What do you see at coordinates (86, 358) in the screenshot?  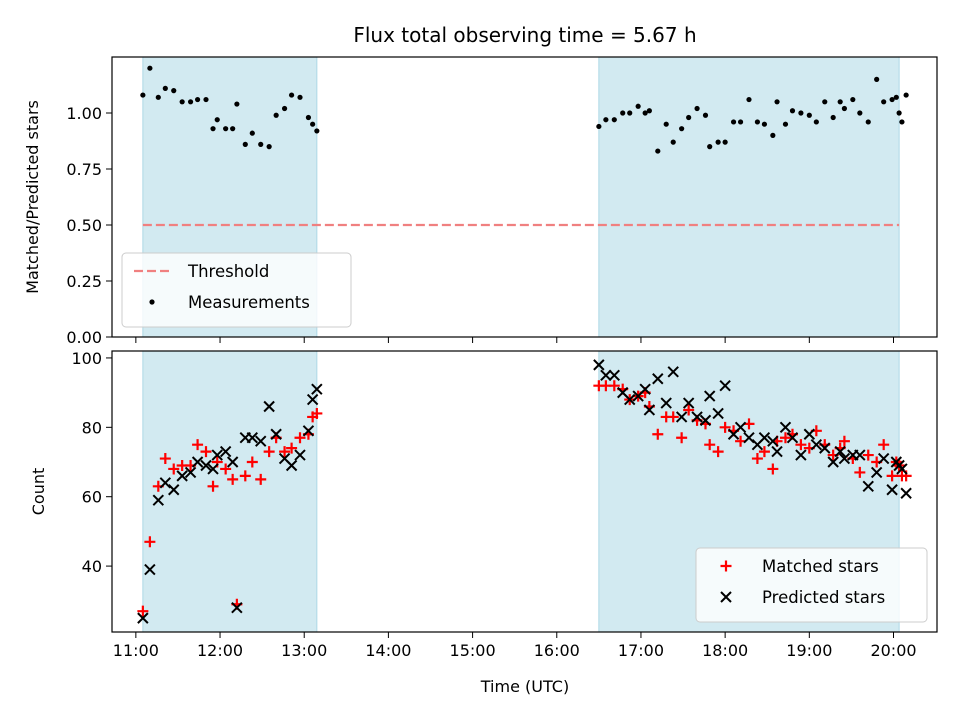 I see `y-tick-label: 100` at bounding box center [86, 358].